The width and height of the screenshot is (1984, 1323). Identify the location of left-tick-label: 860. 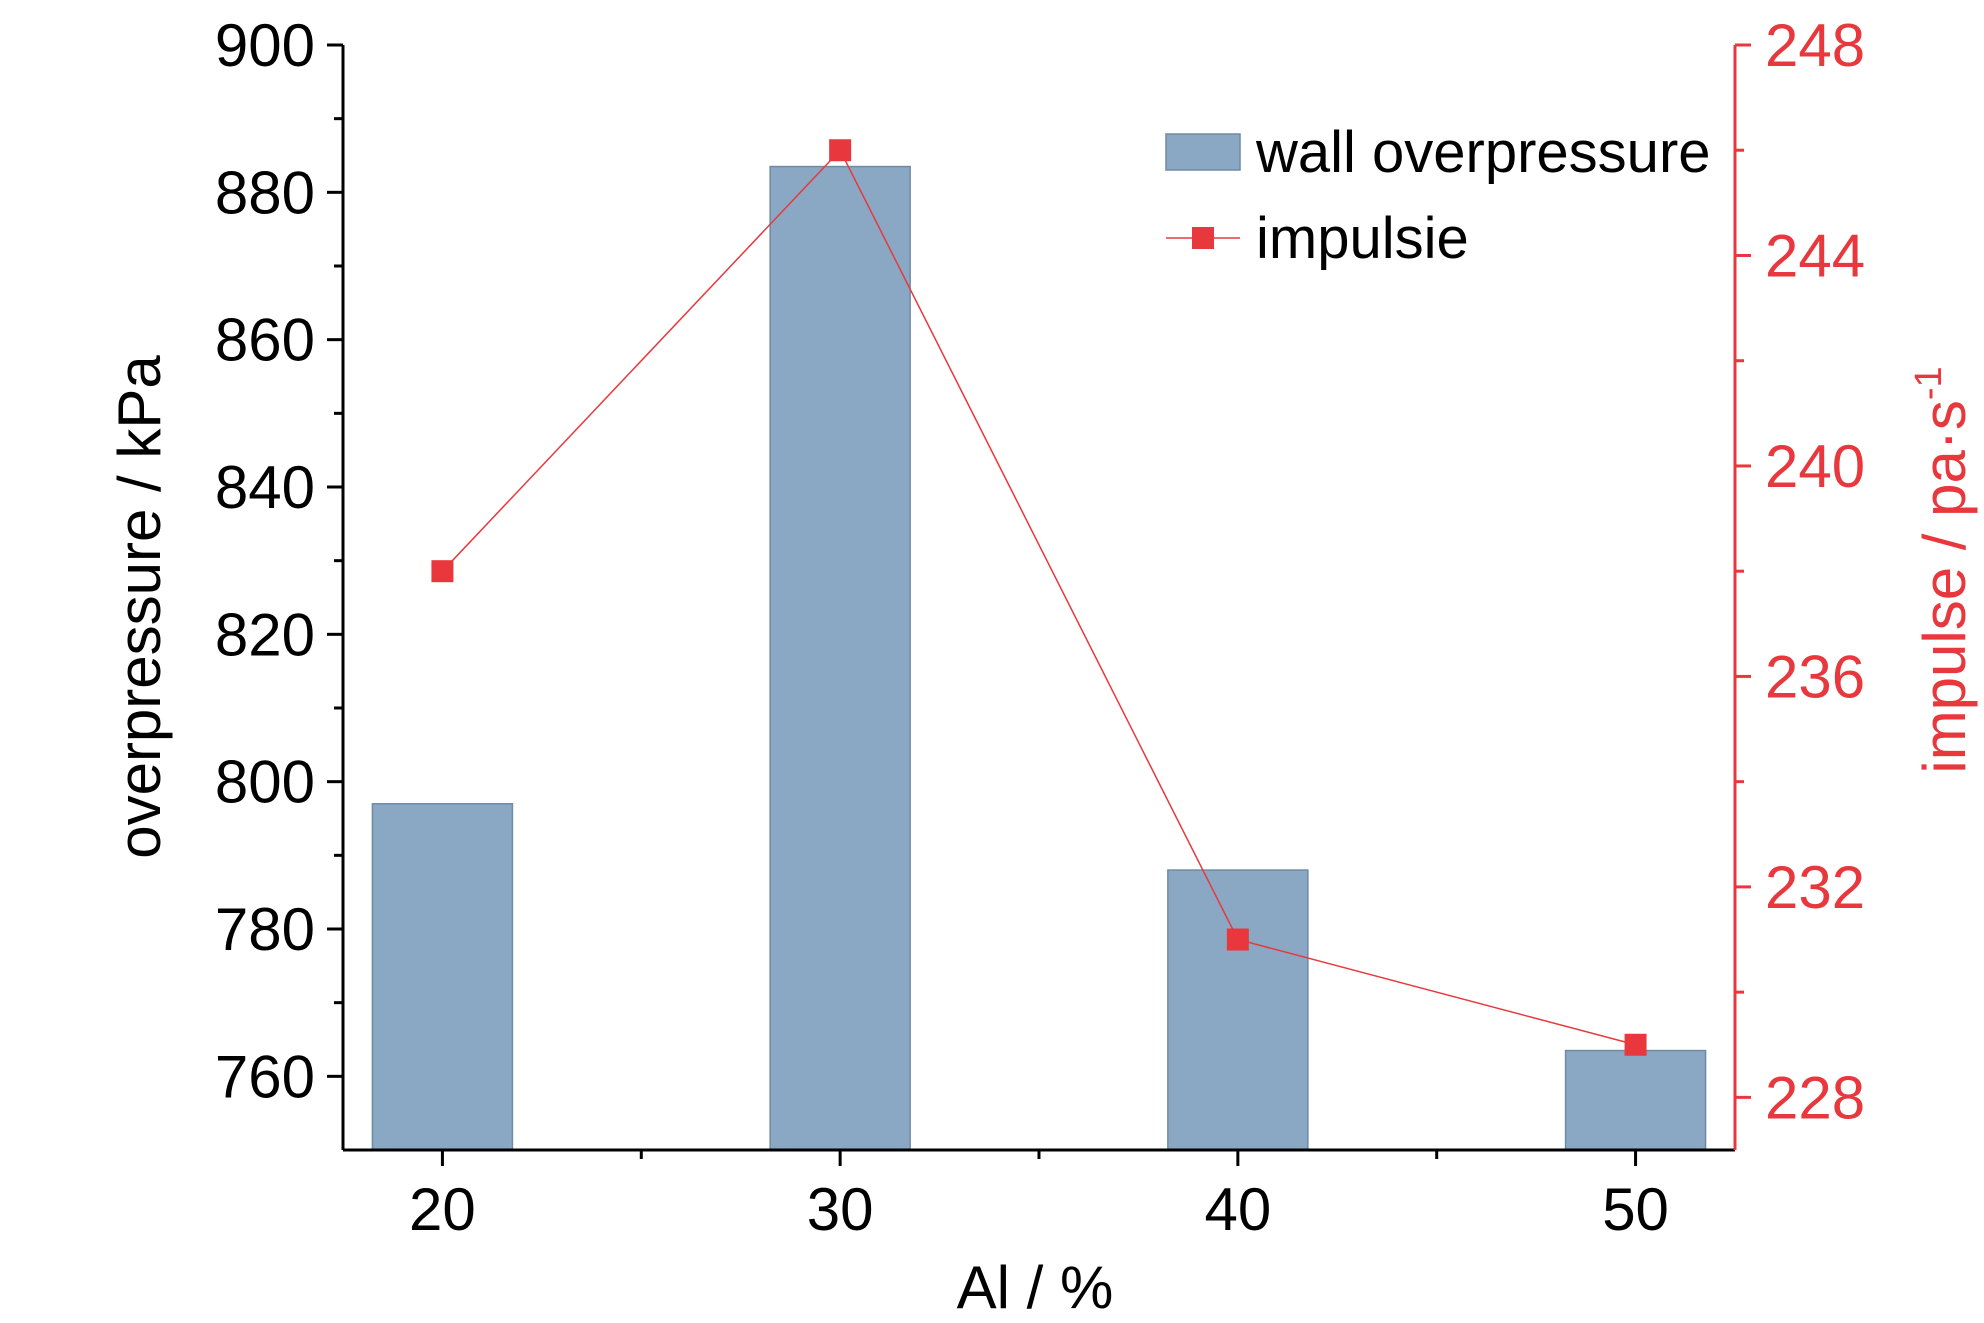
(265, 340).